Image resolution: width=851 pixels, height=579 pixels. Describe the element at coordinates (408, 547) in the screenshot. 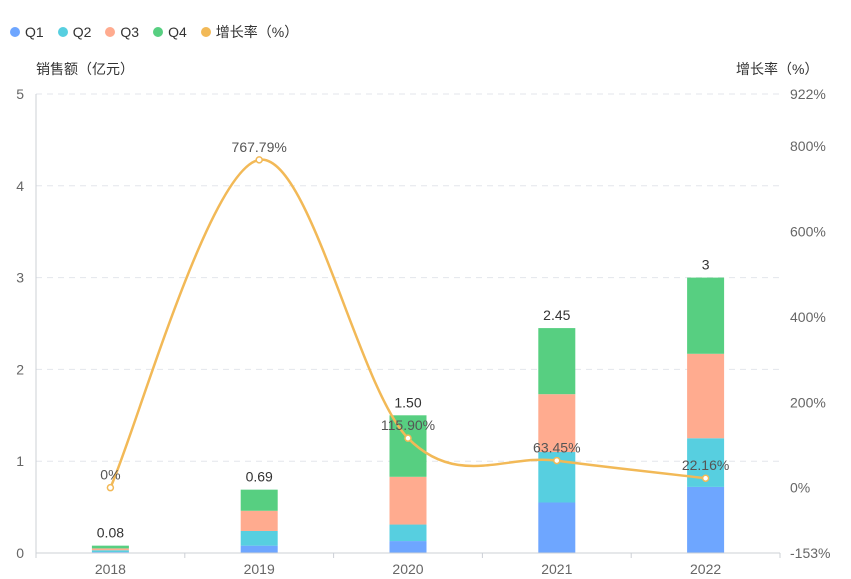

I see `bar-q1-2020` at that location.